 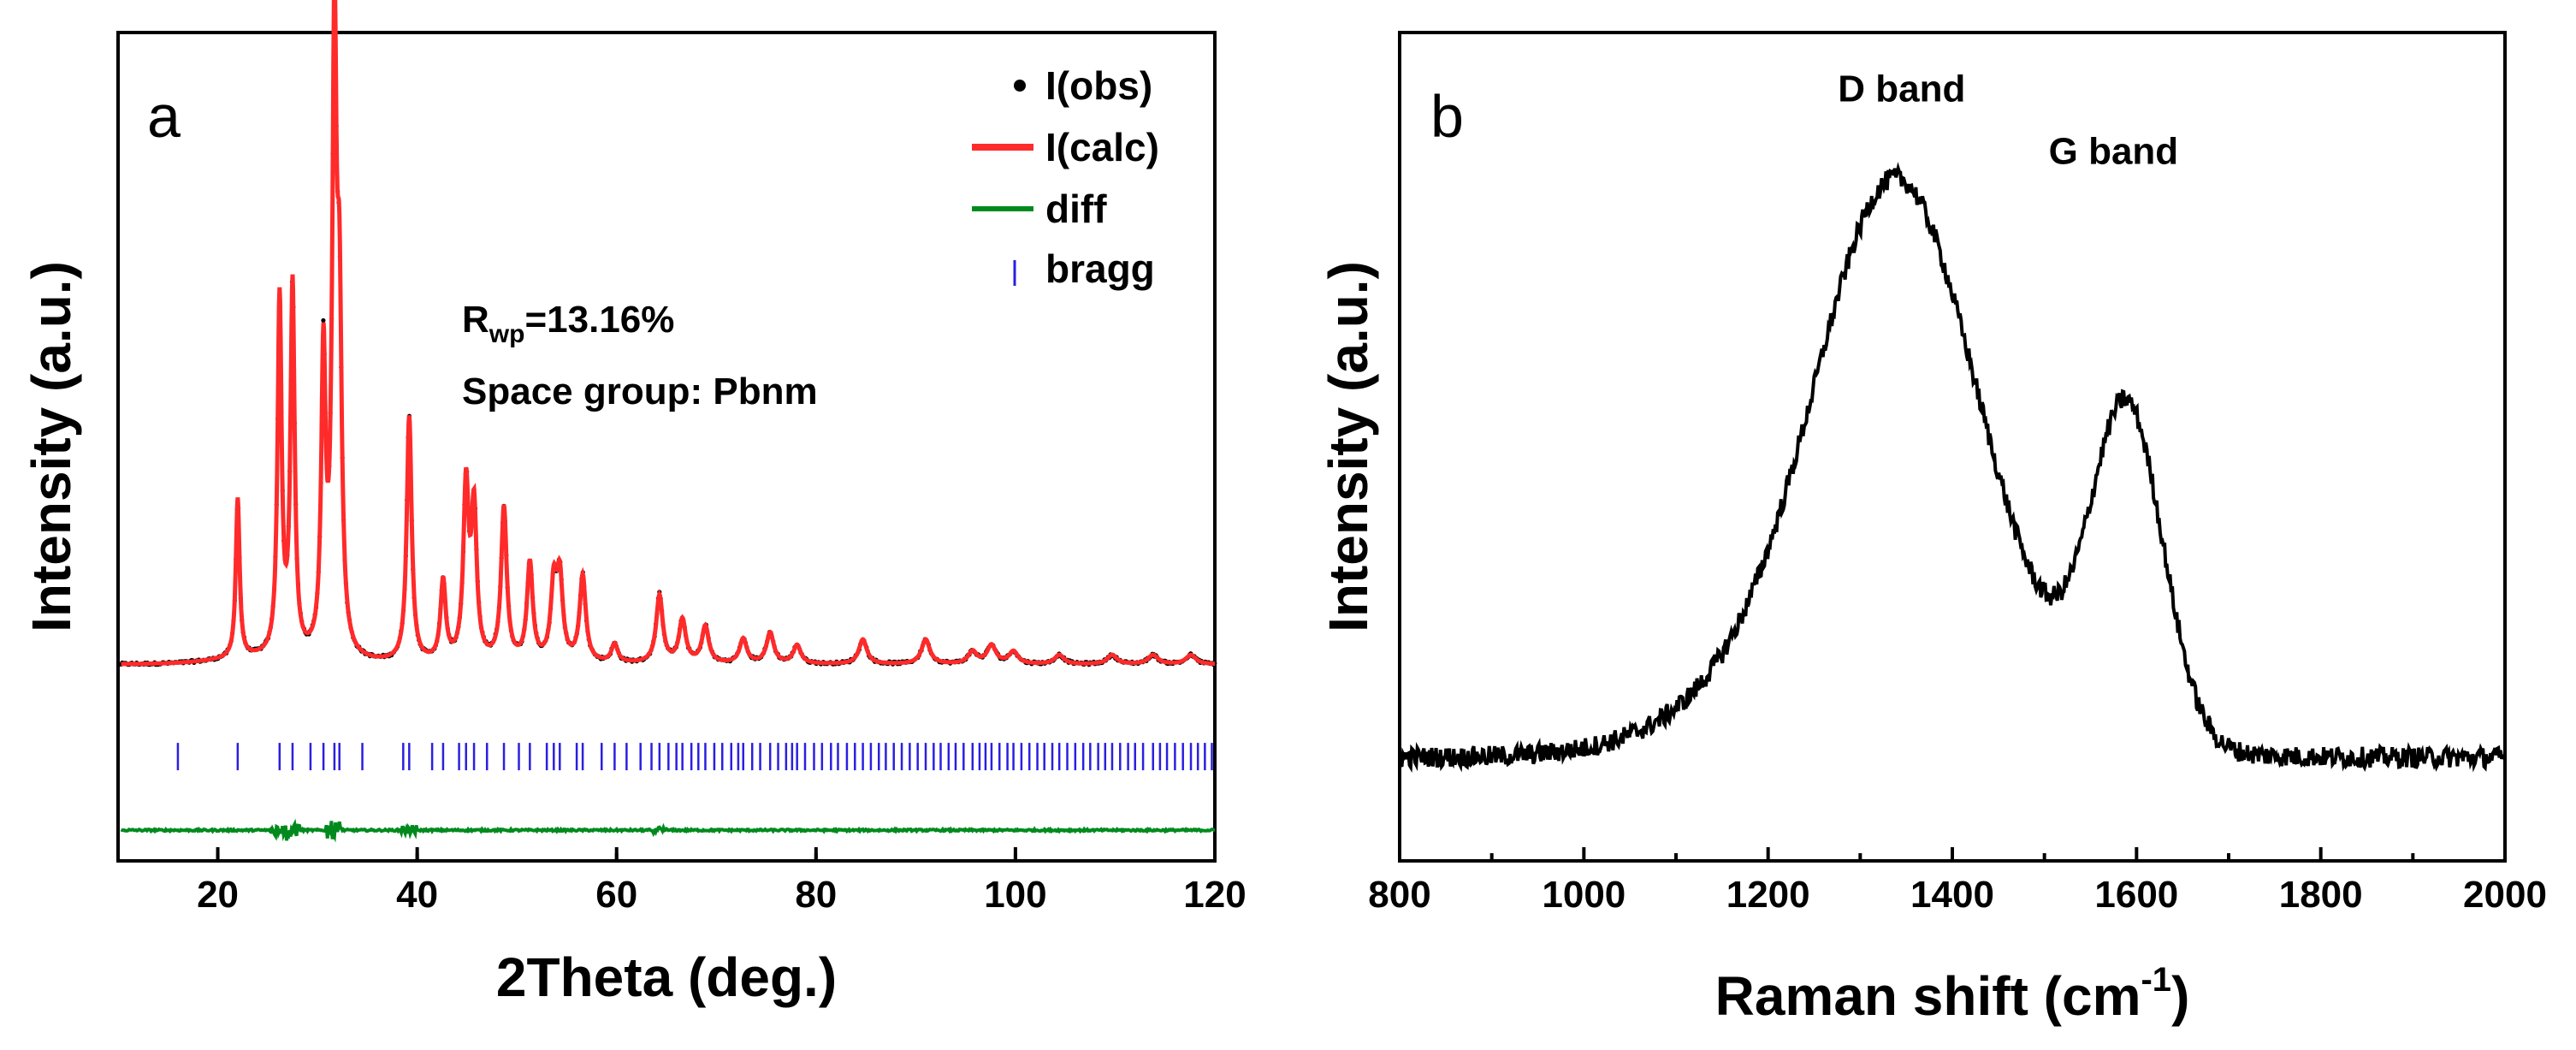 I want to click on g-band-label: G band, so click(x=2114, y=151).